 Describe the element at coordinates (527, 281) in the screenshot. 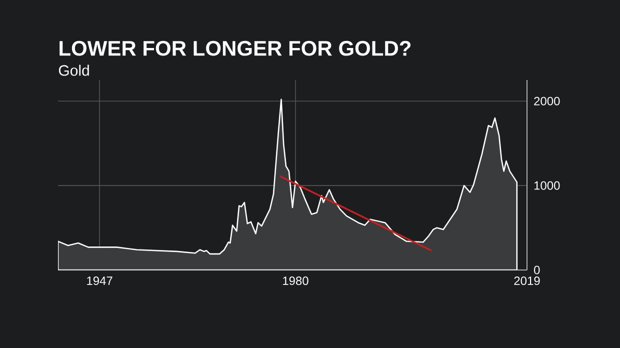

I see `x-tick-label: 2019` at that location.